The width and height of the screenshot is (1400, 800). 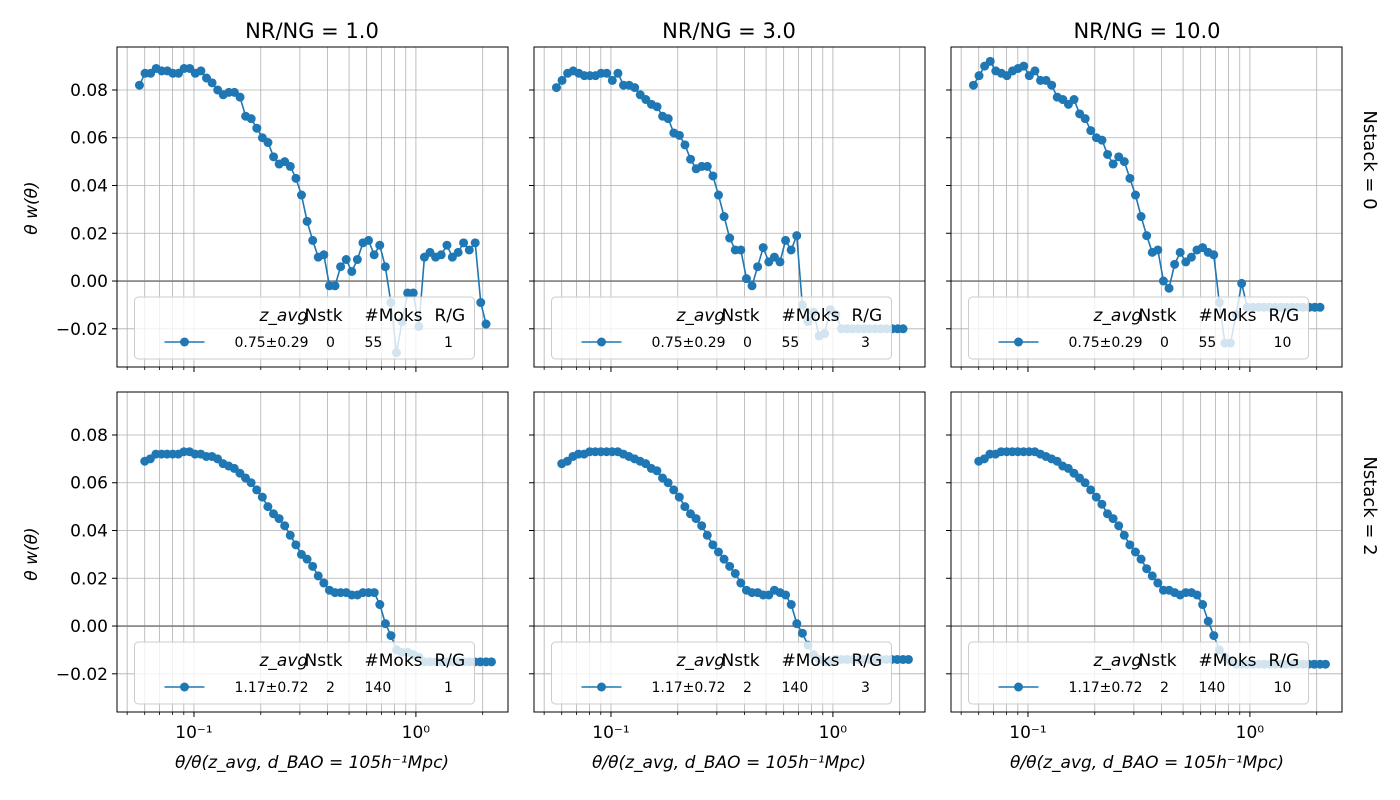 What do you see at coordinates (729, 763) in the screenshot?
I see `x-axis-label-2: θ/θ(z_avg, d_BAO = 105h⁻¹Mpc)` at bounding box center [729, 763].